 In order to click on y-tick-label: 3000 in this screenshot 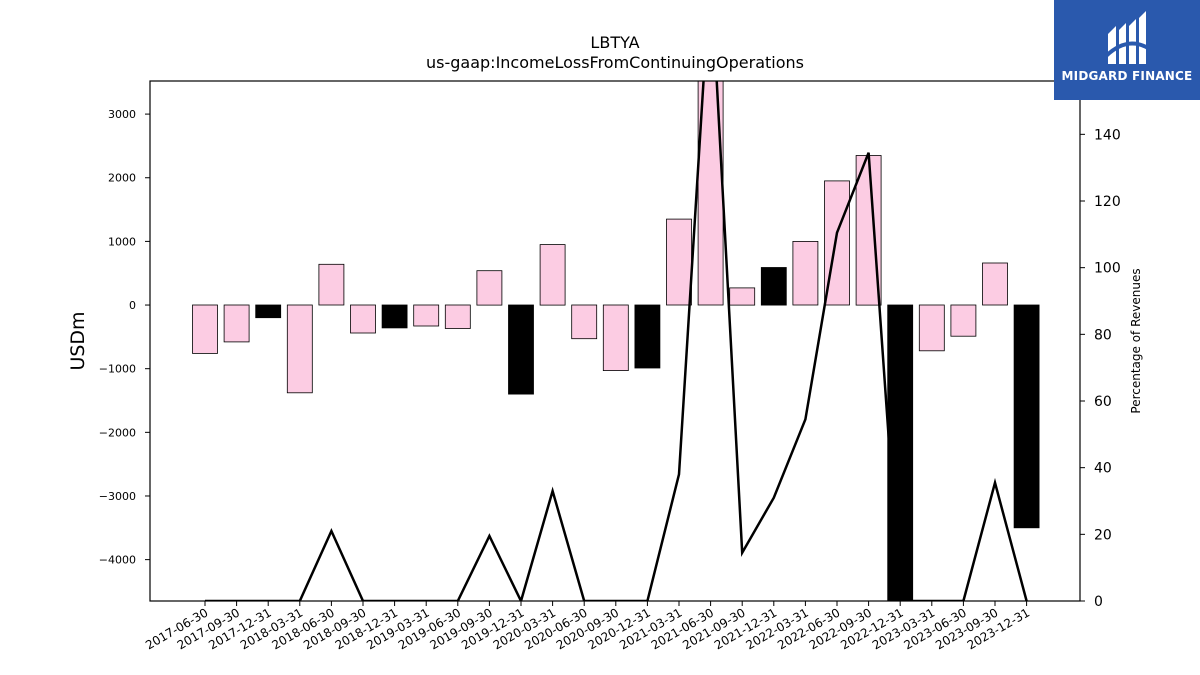, I will do `click(122, 114)`.